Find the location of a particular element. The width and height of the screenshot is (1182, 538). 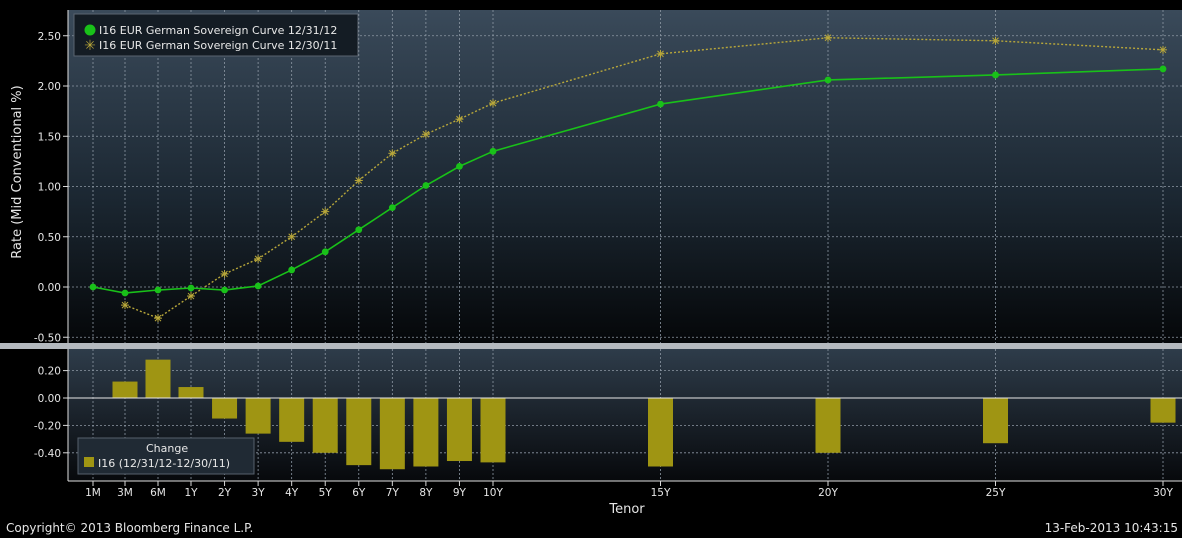

point-2011-7Y is located at coordinates (392, 153).